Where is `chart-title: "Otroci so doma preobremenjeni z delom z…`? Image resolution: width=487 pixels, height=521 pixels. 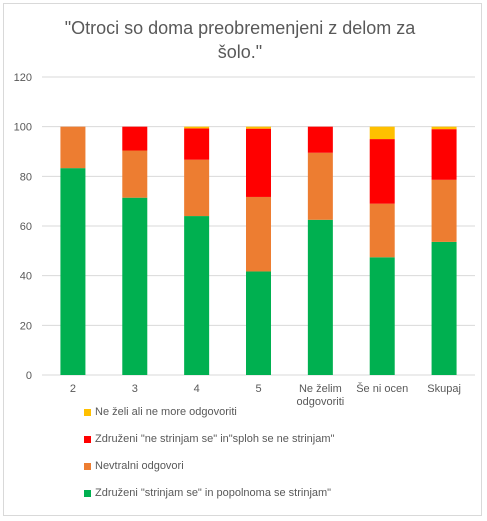
chart-title: "Otroci so doma preobremenjeni z delom z… is located at coordinates (240, 40).